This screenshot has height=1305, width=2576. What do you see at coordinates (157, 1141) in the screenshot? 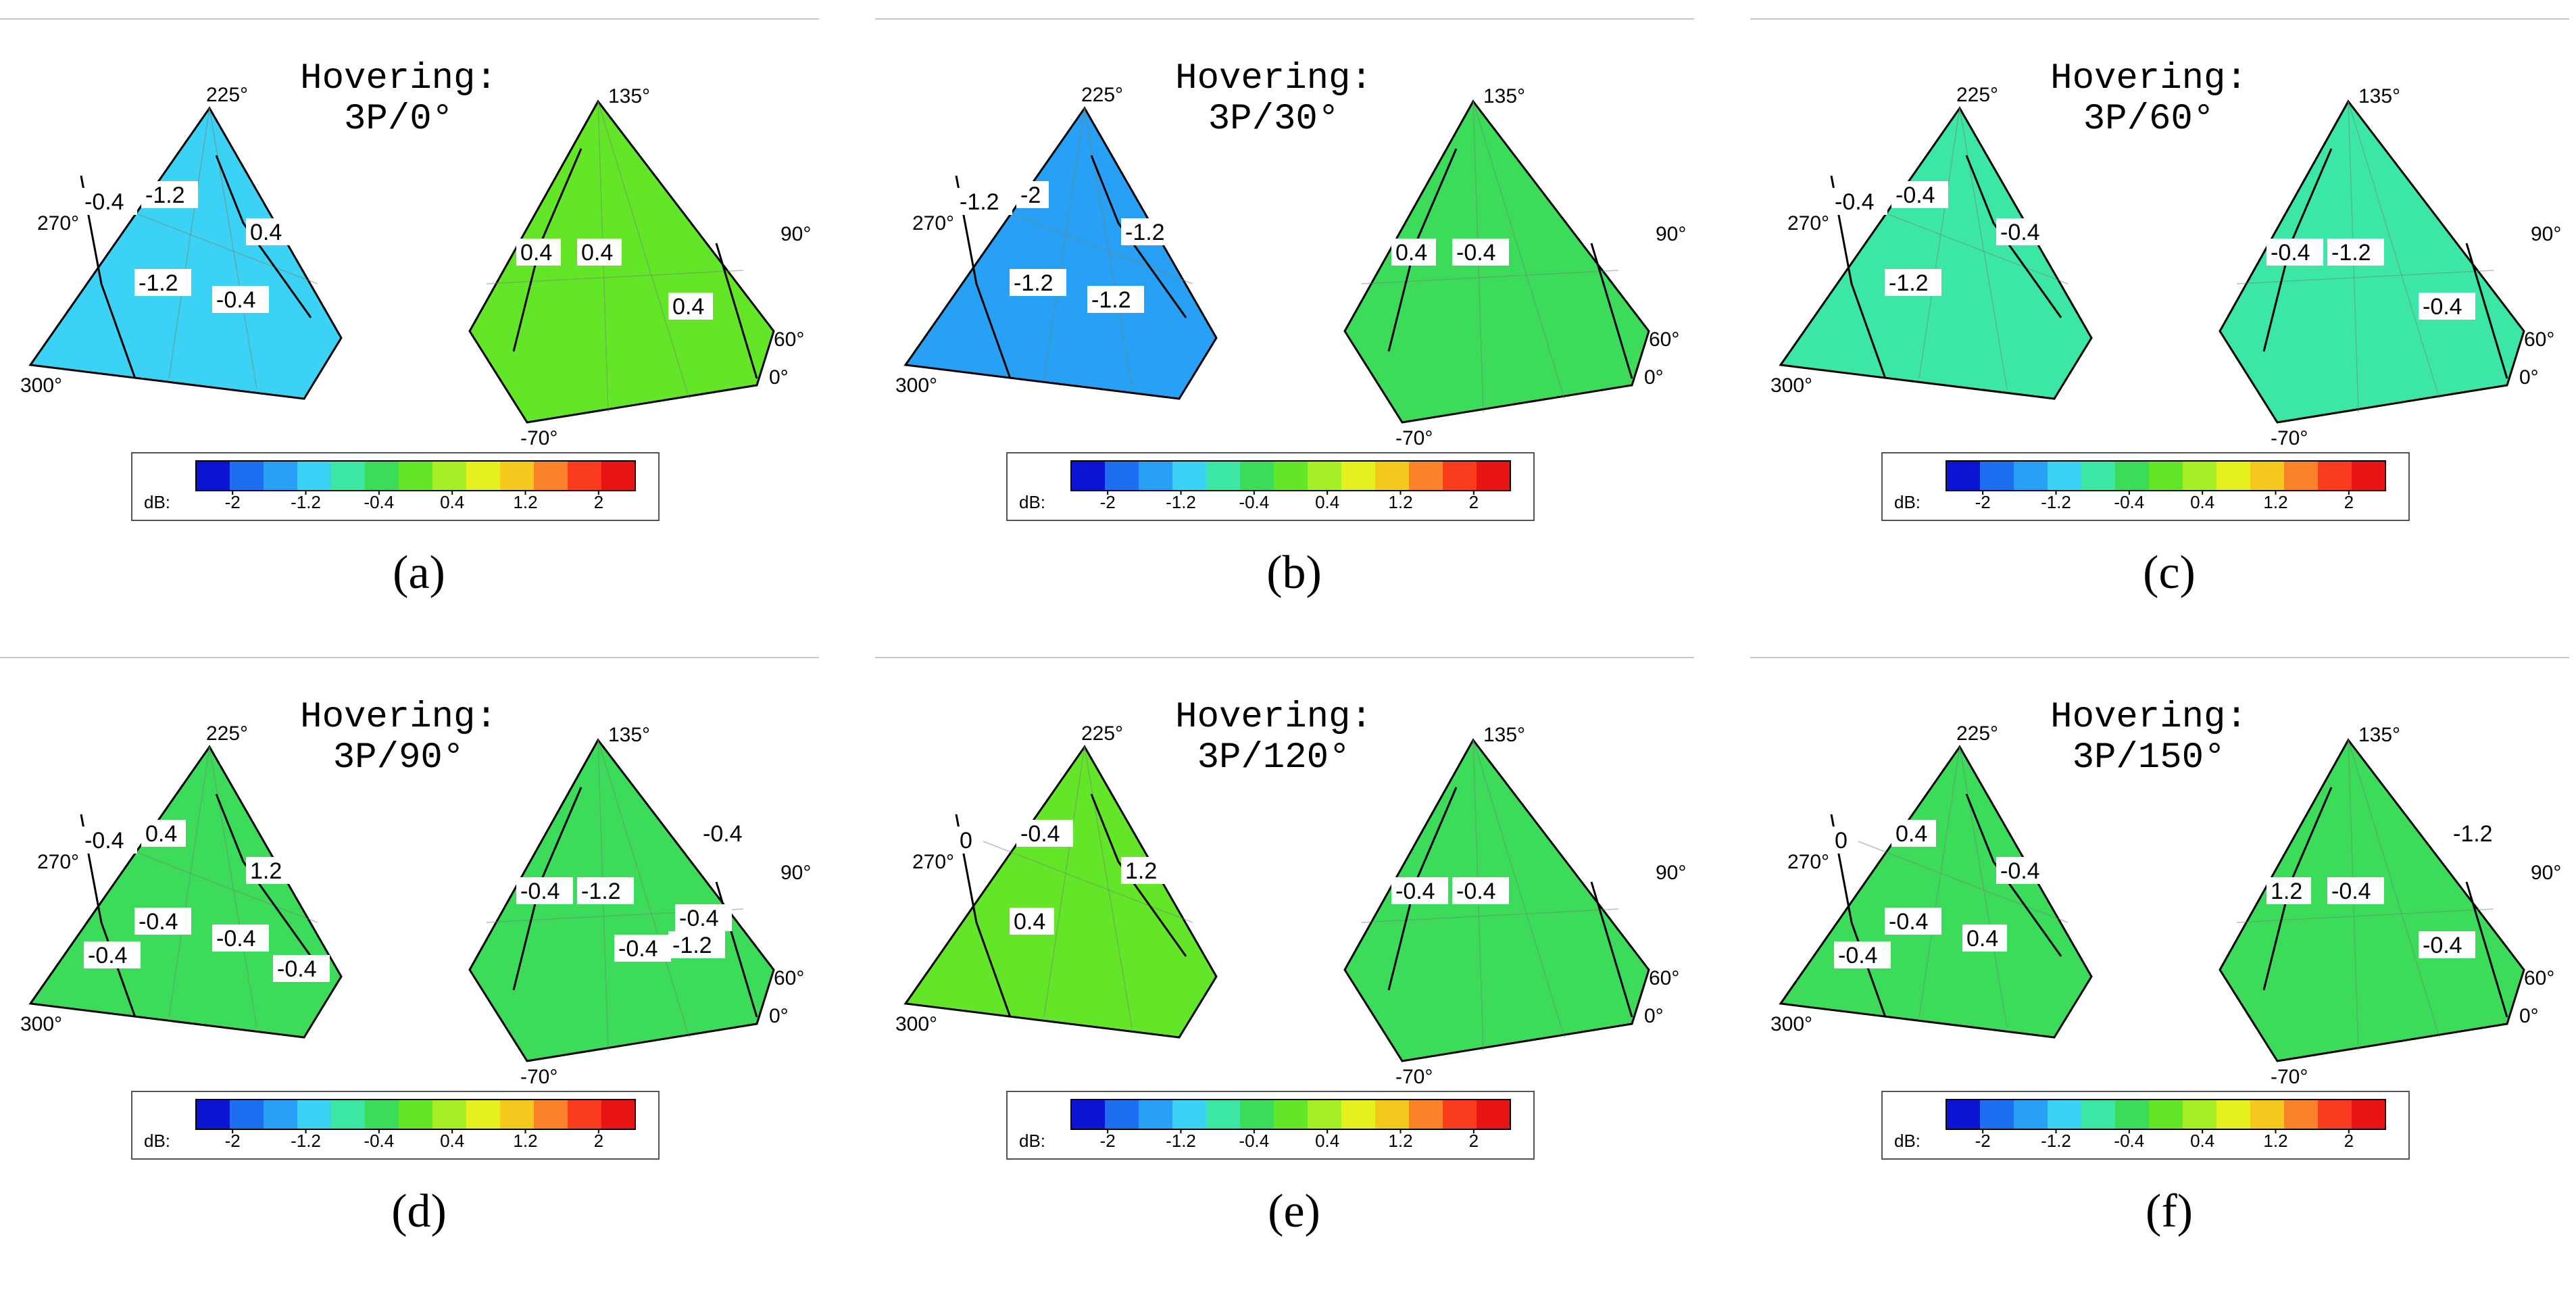
I see `colorbar-unit-label: dB:` at bounding box center [157, 1141].